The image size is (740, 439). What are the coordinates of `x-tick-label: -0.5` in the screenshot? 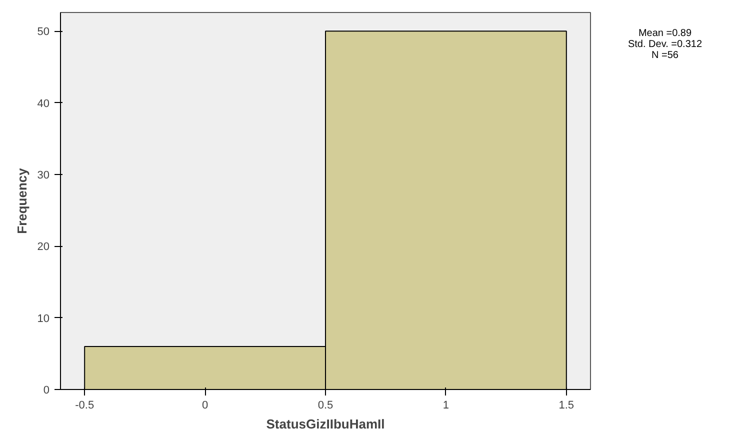 It's located at (84, 406).